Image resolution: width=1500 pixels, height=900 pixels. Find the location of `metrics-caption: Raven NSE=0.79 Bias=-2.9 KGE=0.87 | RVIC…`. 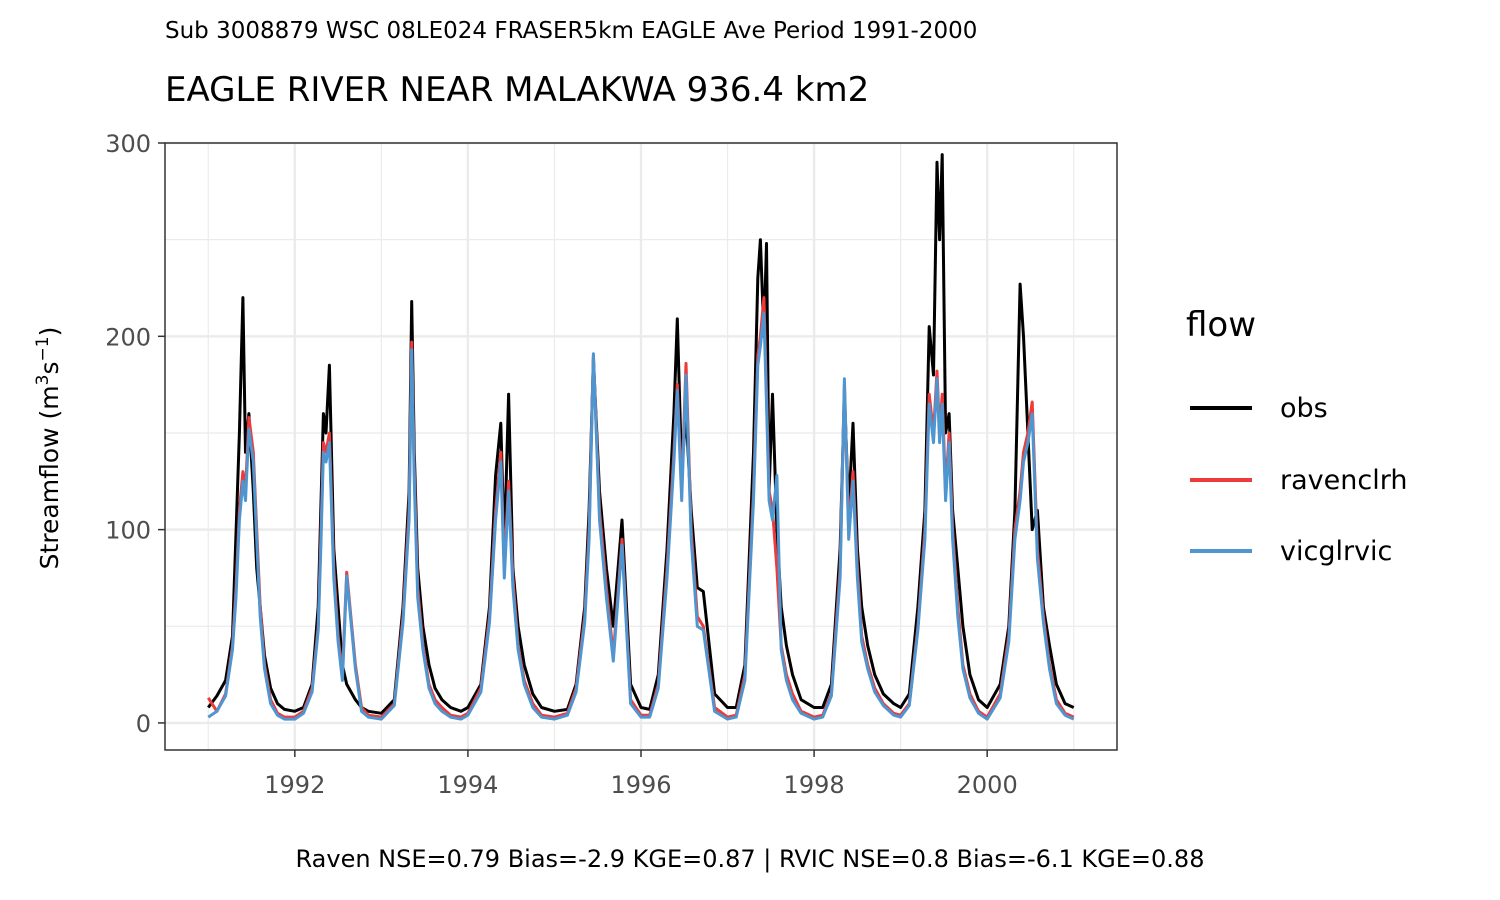

metrics-caption: Raven NSE=0.79 Bias=-2.9 KGE=0.87 | RVIC… is located at coordinates (750, 859).